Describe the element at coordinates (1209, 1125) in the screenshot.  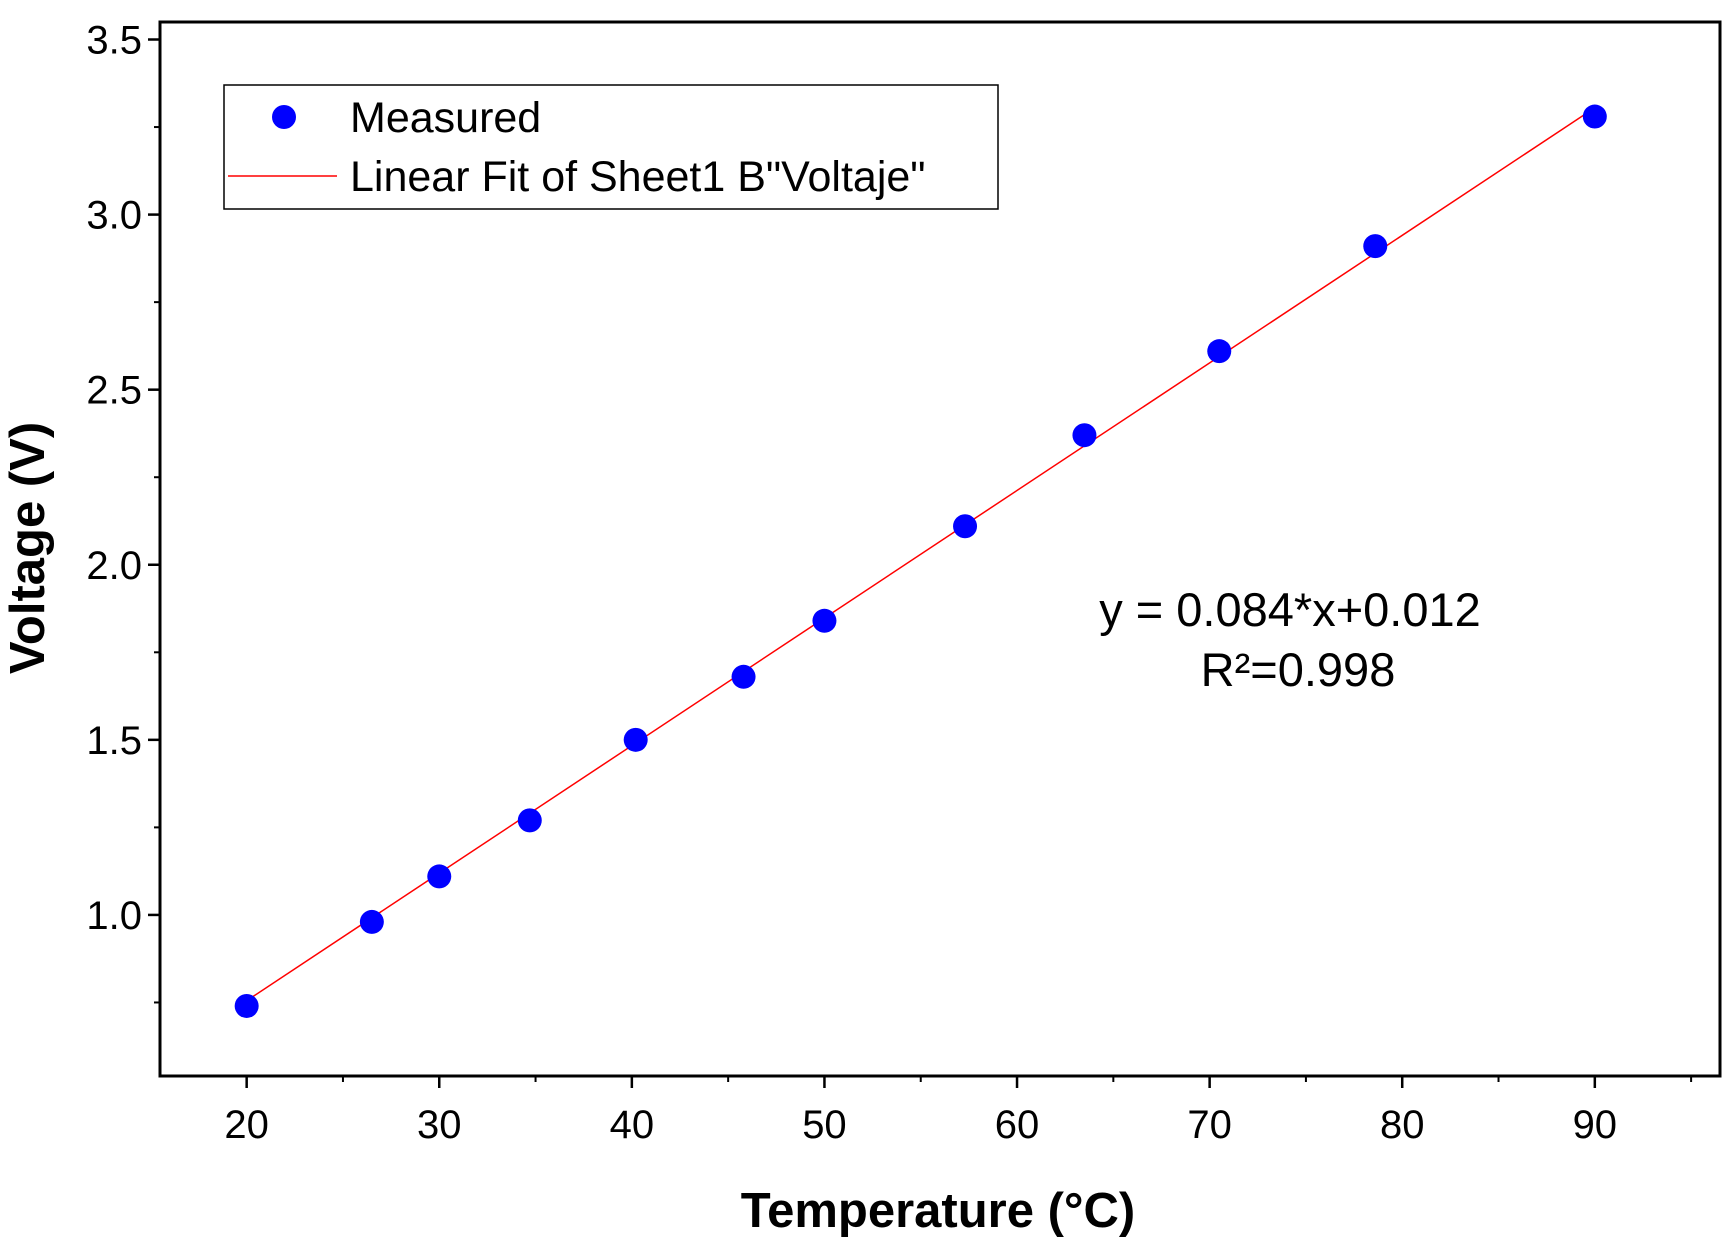
I see `x-tick-label: 70` at that location.